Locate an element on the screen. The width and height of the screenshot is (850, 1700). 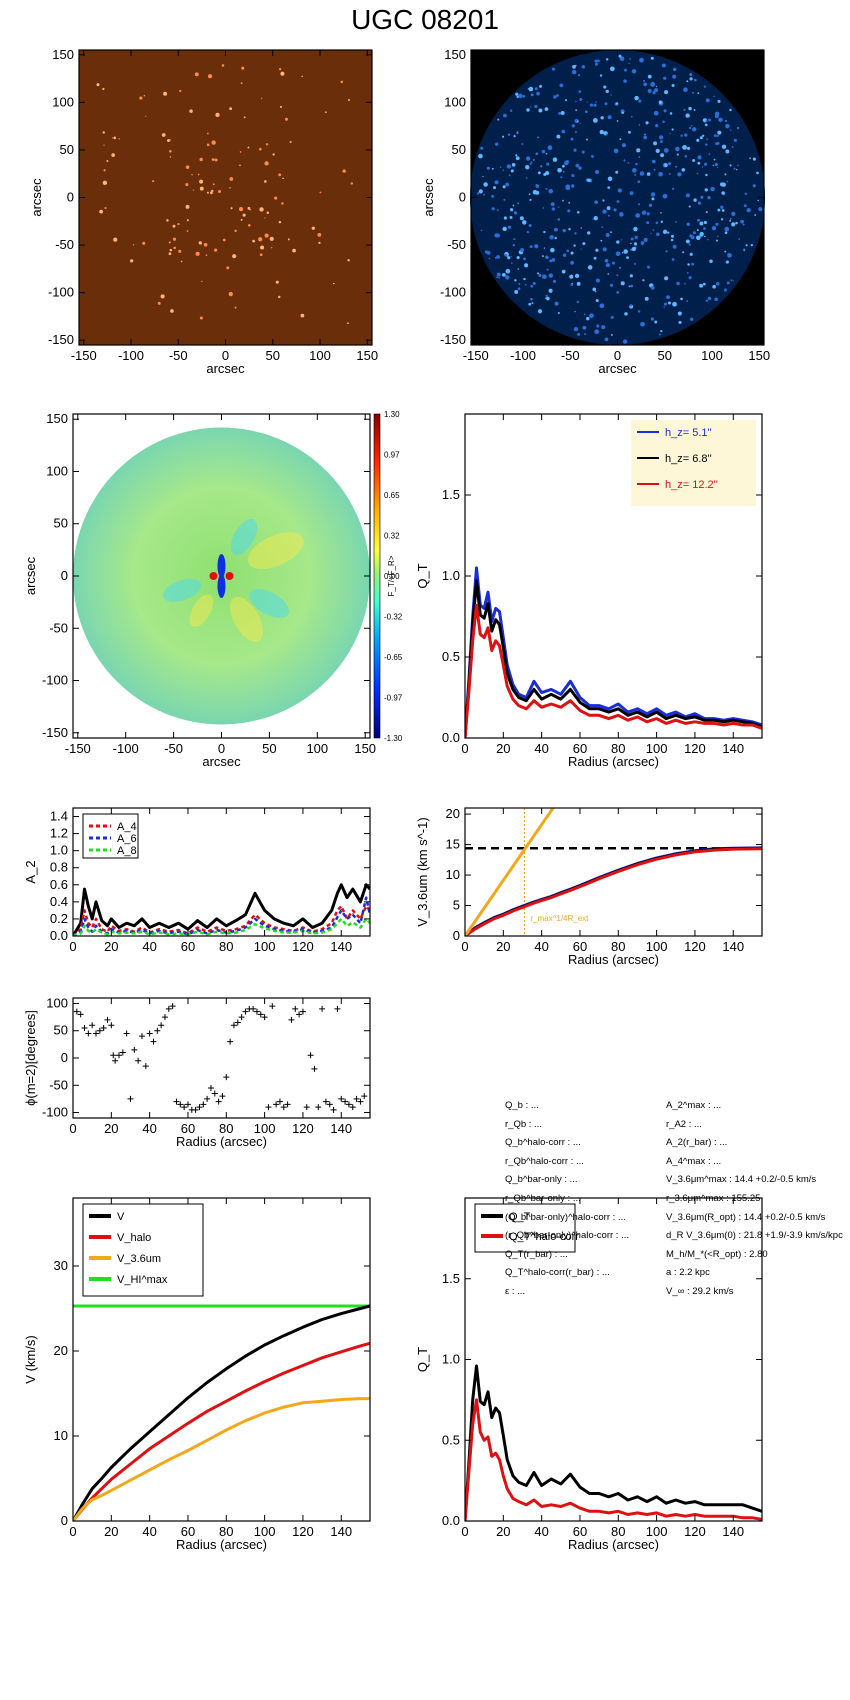
x-tick-label: 80 is located at coordinates (618, 748).